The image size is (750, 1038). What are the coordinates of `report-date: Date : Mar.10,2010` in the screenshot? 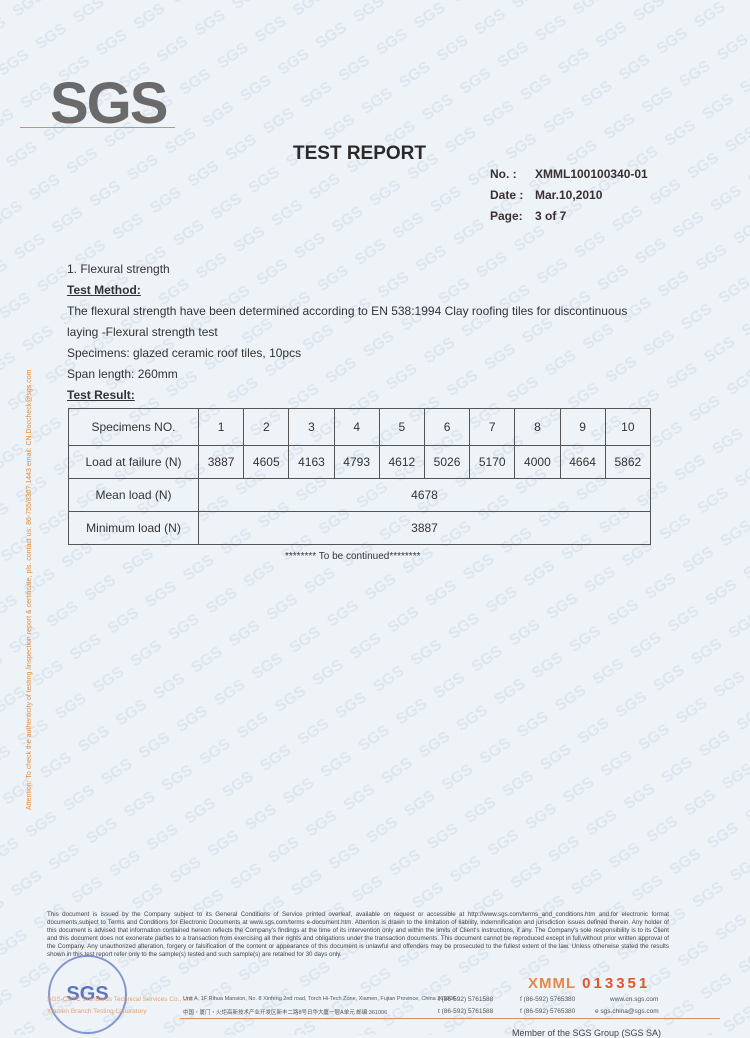 It's located at (546, 195).